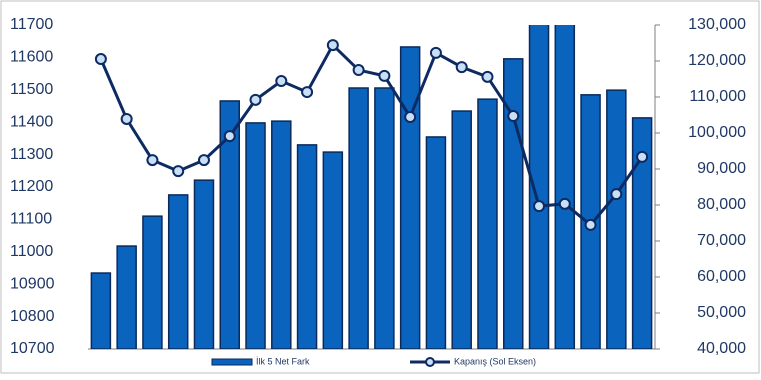  Describe the element at coordinates (721, 276) in the screenshot. I see `y2-tick-label: 60,000` at that location.